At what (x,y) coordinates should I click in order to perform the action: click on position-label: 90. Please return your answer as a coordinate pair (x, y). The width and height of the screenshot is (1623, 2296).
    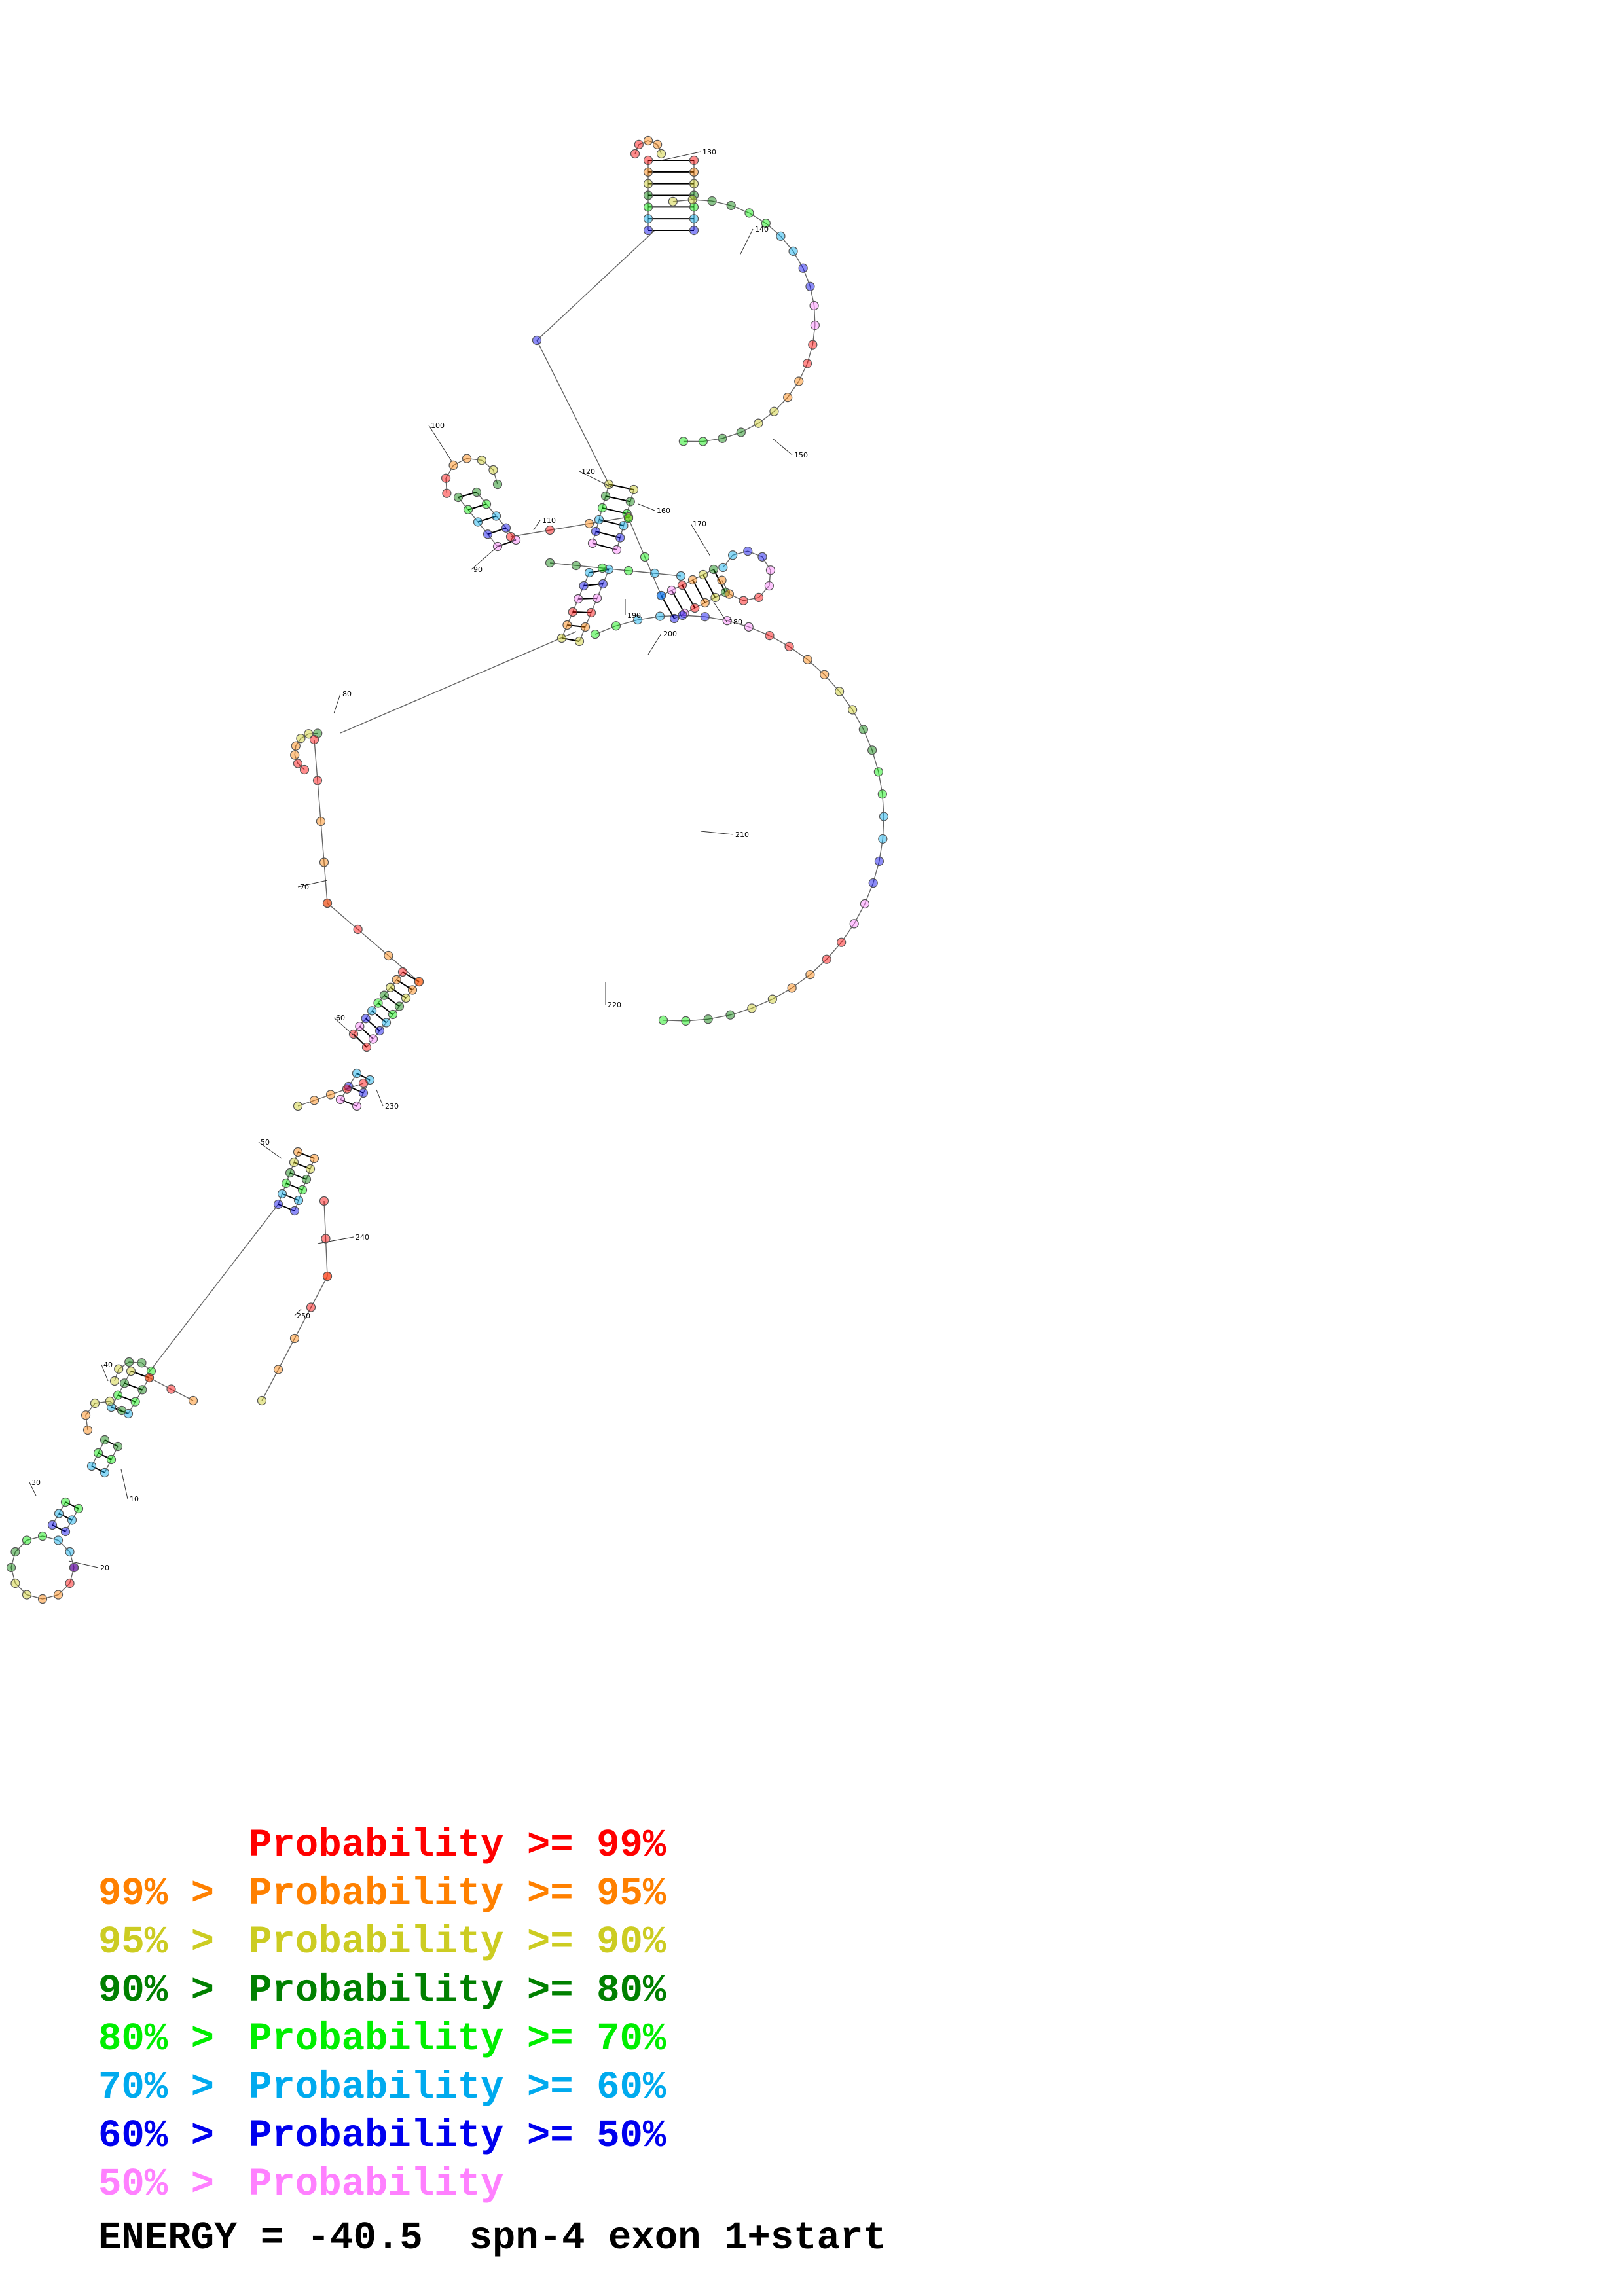
    Looking at the image, I should click on (478, 569).